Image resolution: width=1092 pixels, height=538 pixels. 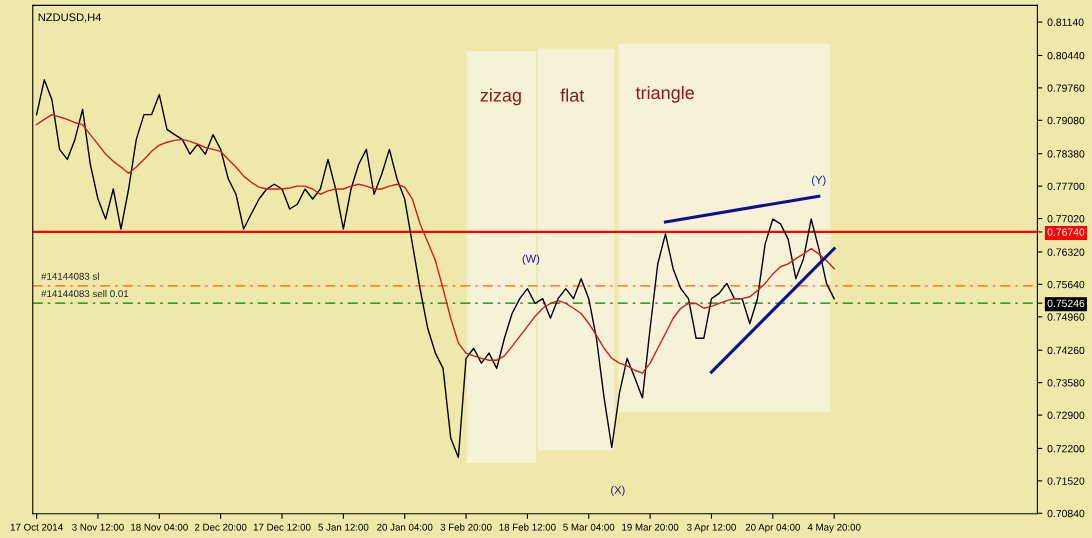 What do you see at coordinates (834, 528) in the screenshot?
I see `x-tick-label: 4 May 20:00` at bounding box center [834, 528].